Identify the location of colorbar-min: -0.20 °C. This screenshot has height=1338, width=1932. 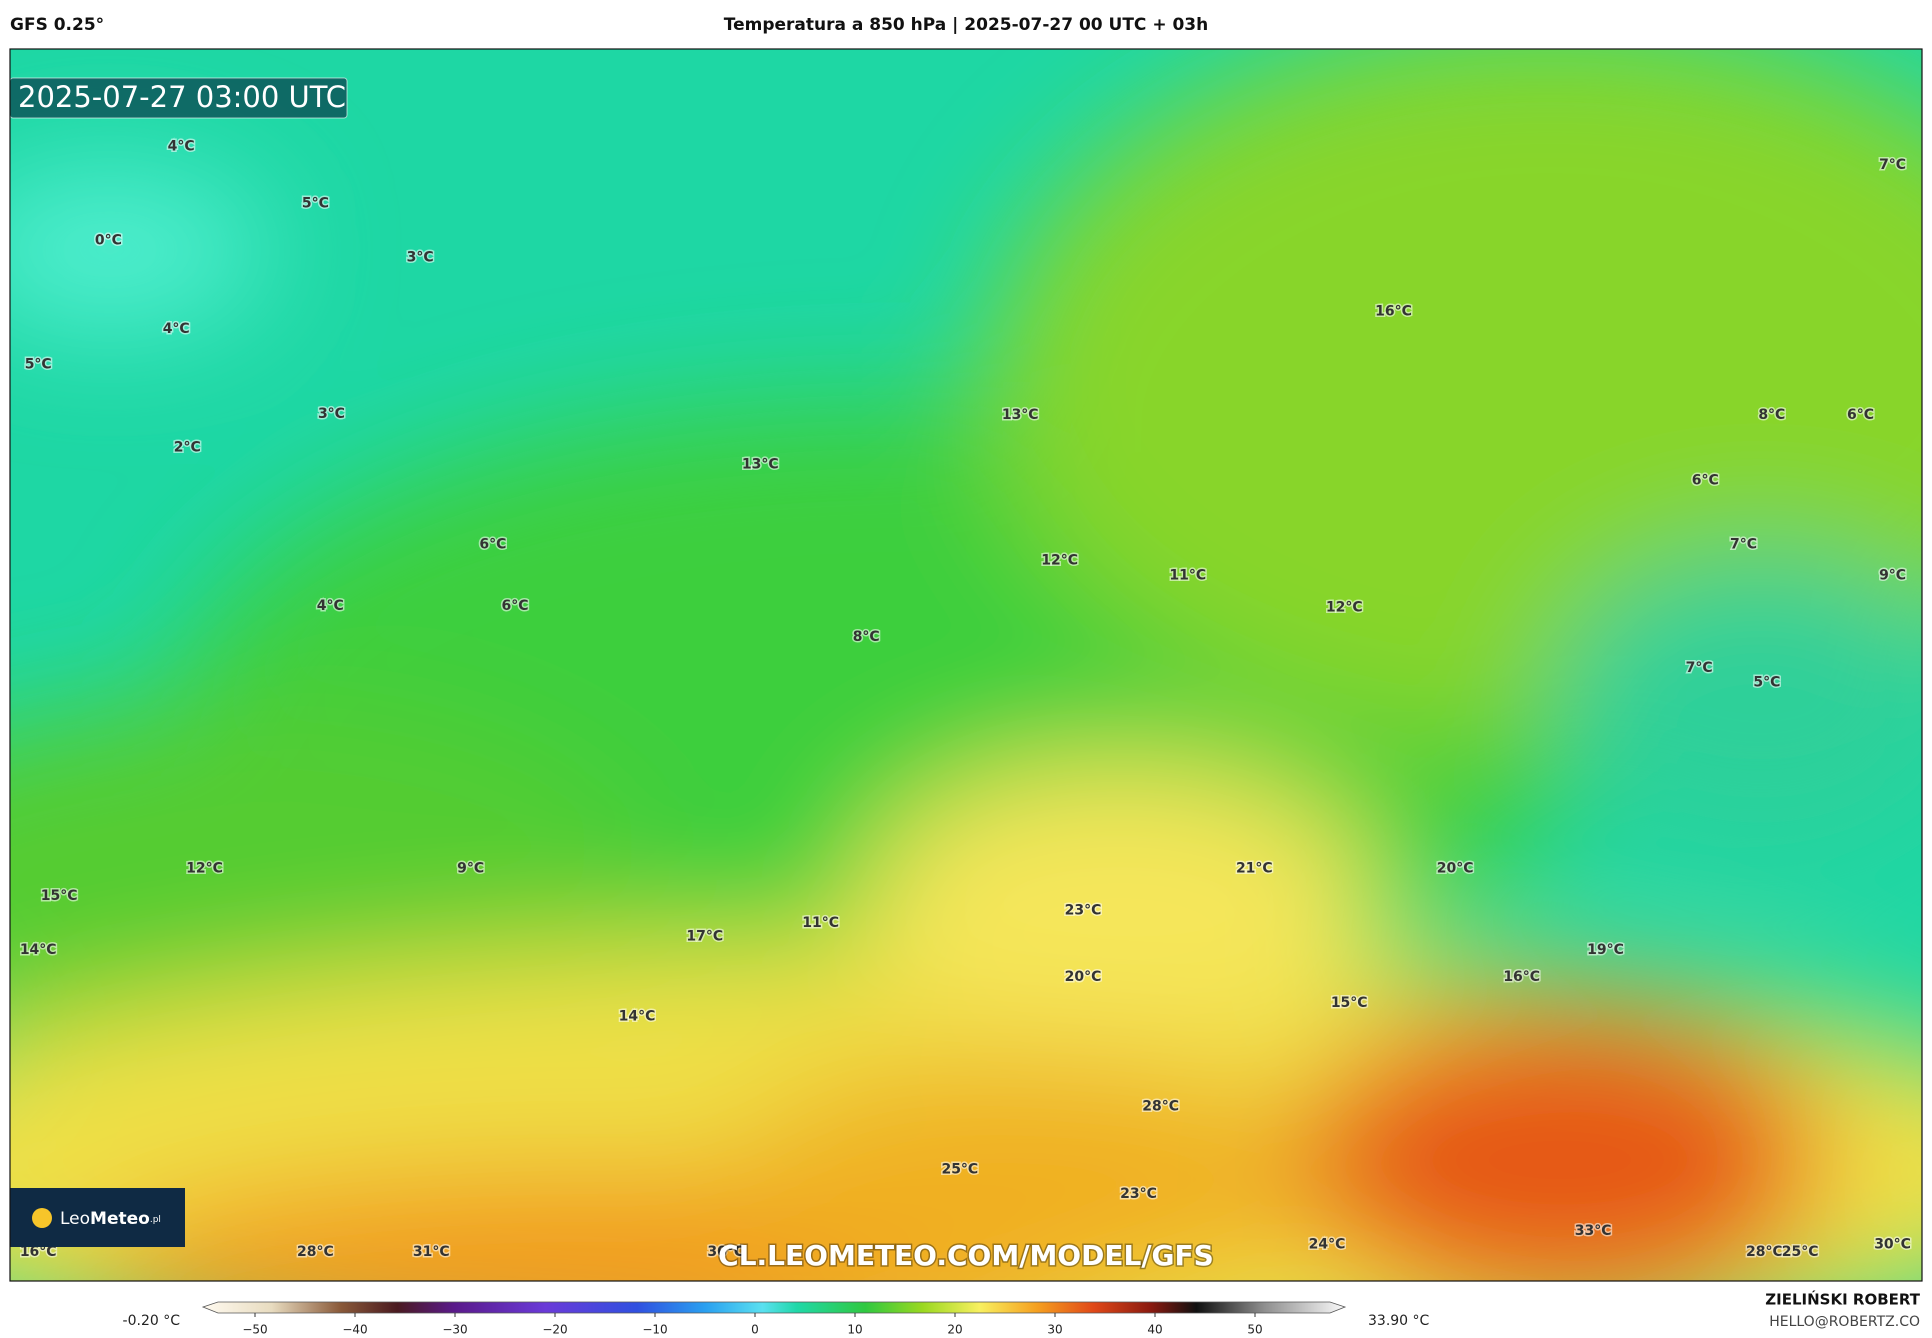
(152, 1321).